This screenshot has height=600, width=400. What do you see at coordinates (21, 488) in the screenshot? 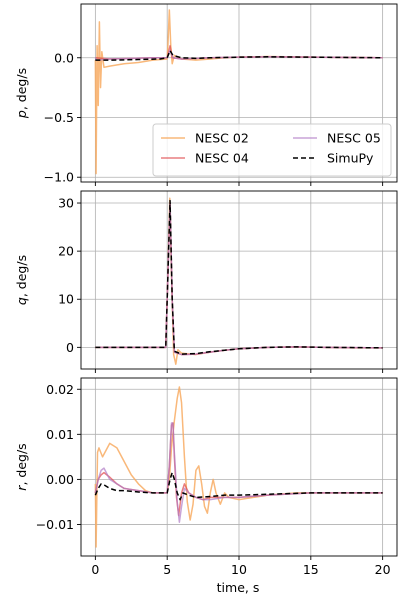
I see `y-axis-var: r` at bounding box center [21, 488].